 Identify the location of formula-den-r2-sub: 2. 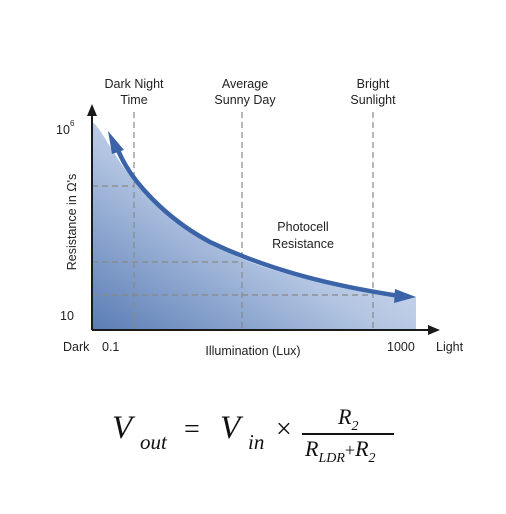
(372, 458).